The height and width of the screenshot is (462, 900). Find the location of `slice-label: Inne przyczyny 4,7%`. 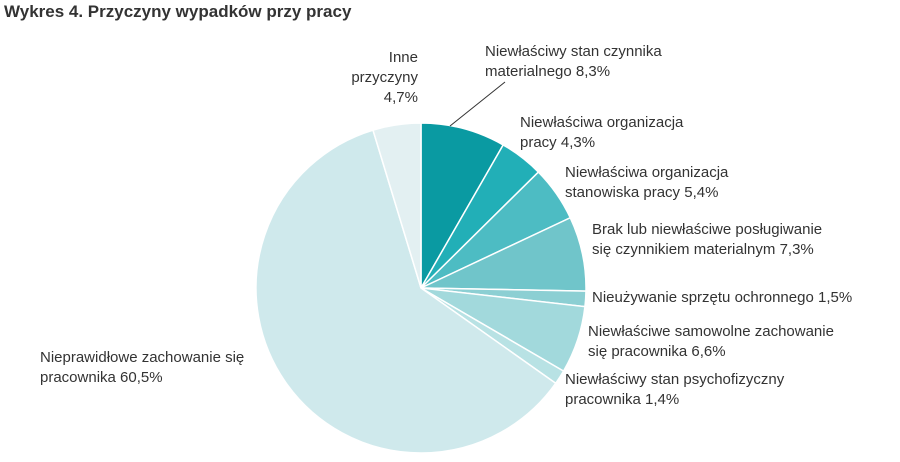

slice-label: Inne przyczyny 4,7% is located at coordinates (381, 78).